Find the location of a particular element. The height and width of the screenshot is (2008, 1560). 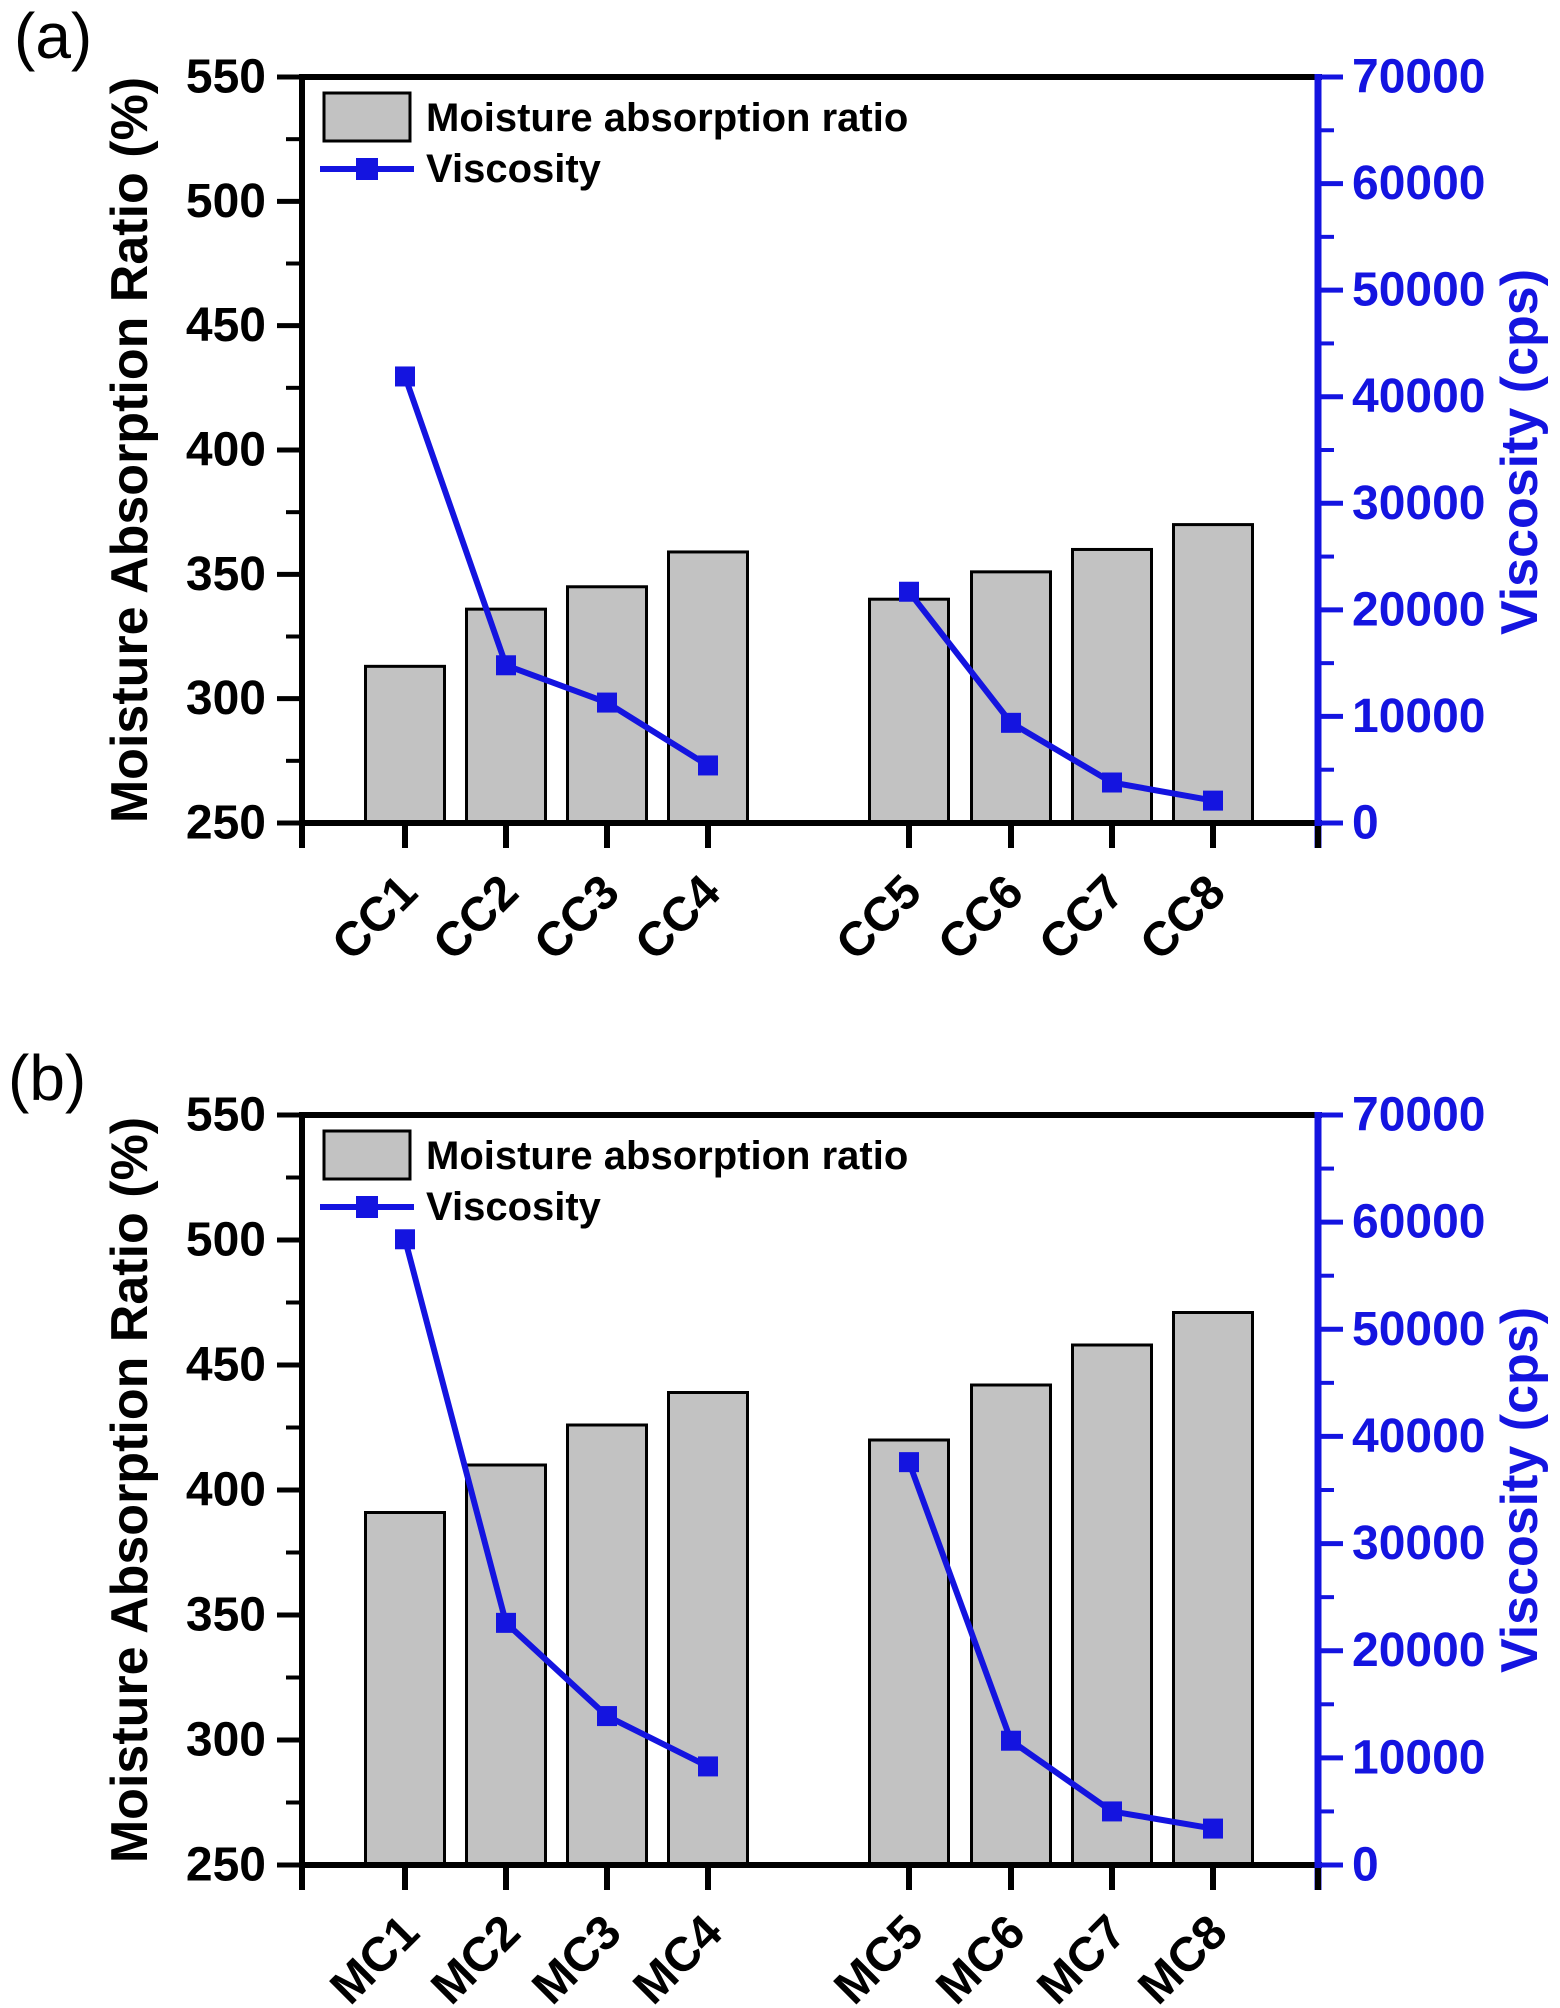

panel-b-x-tick-label-MC3: MC3 is located at coordinates (576, 1956).